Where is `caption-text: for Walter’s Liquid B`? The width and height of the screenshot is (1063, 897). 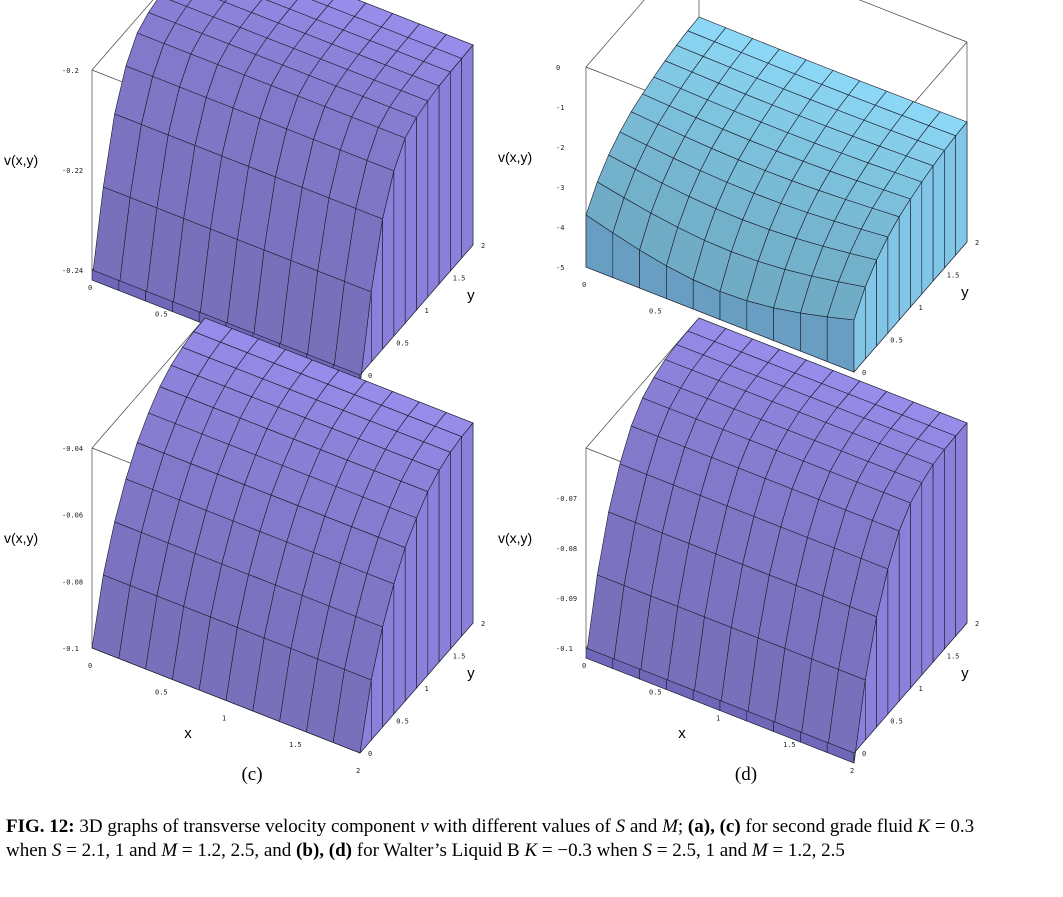
caption-text: for Walter’s Liquid B is located at coordinates (438, 850).